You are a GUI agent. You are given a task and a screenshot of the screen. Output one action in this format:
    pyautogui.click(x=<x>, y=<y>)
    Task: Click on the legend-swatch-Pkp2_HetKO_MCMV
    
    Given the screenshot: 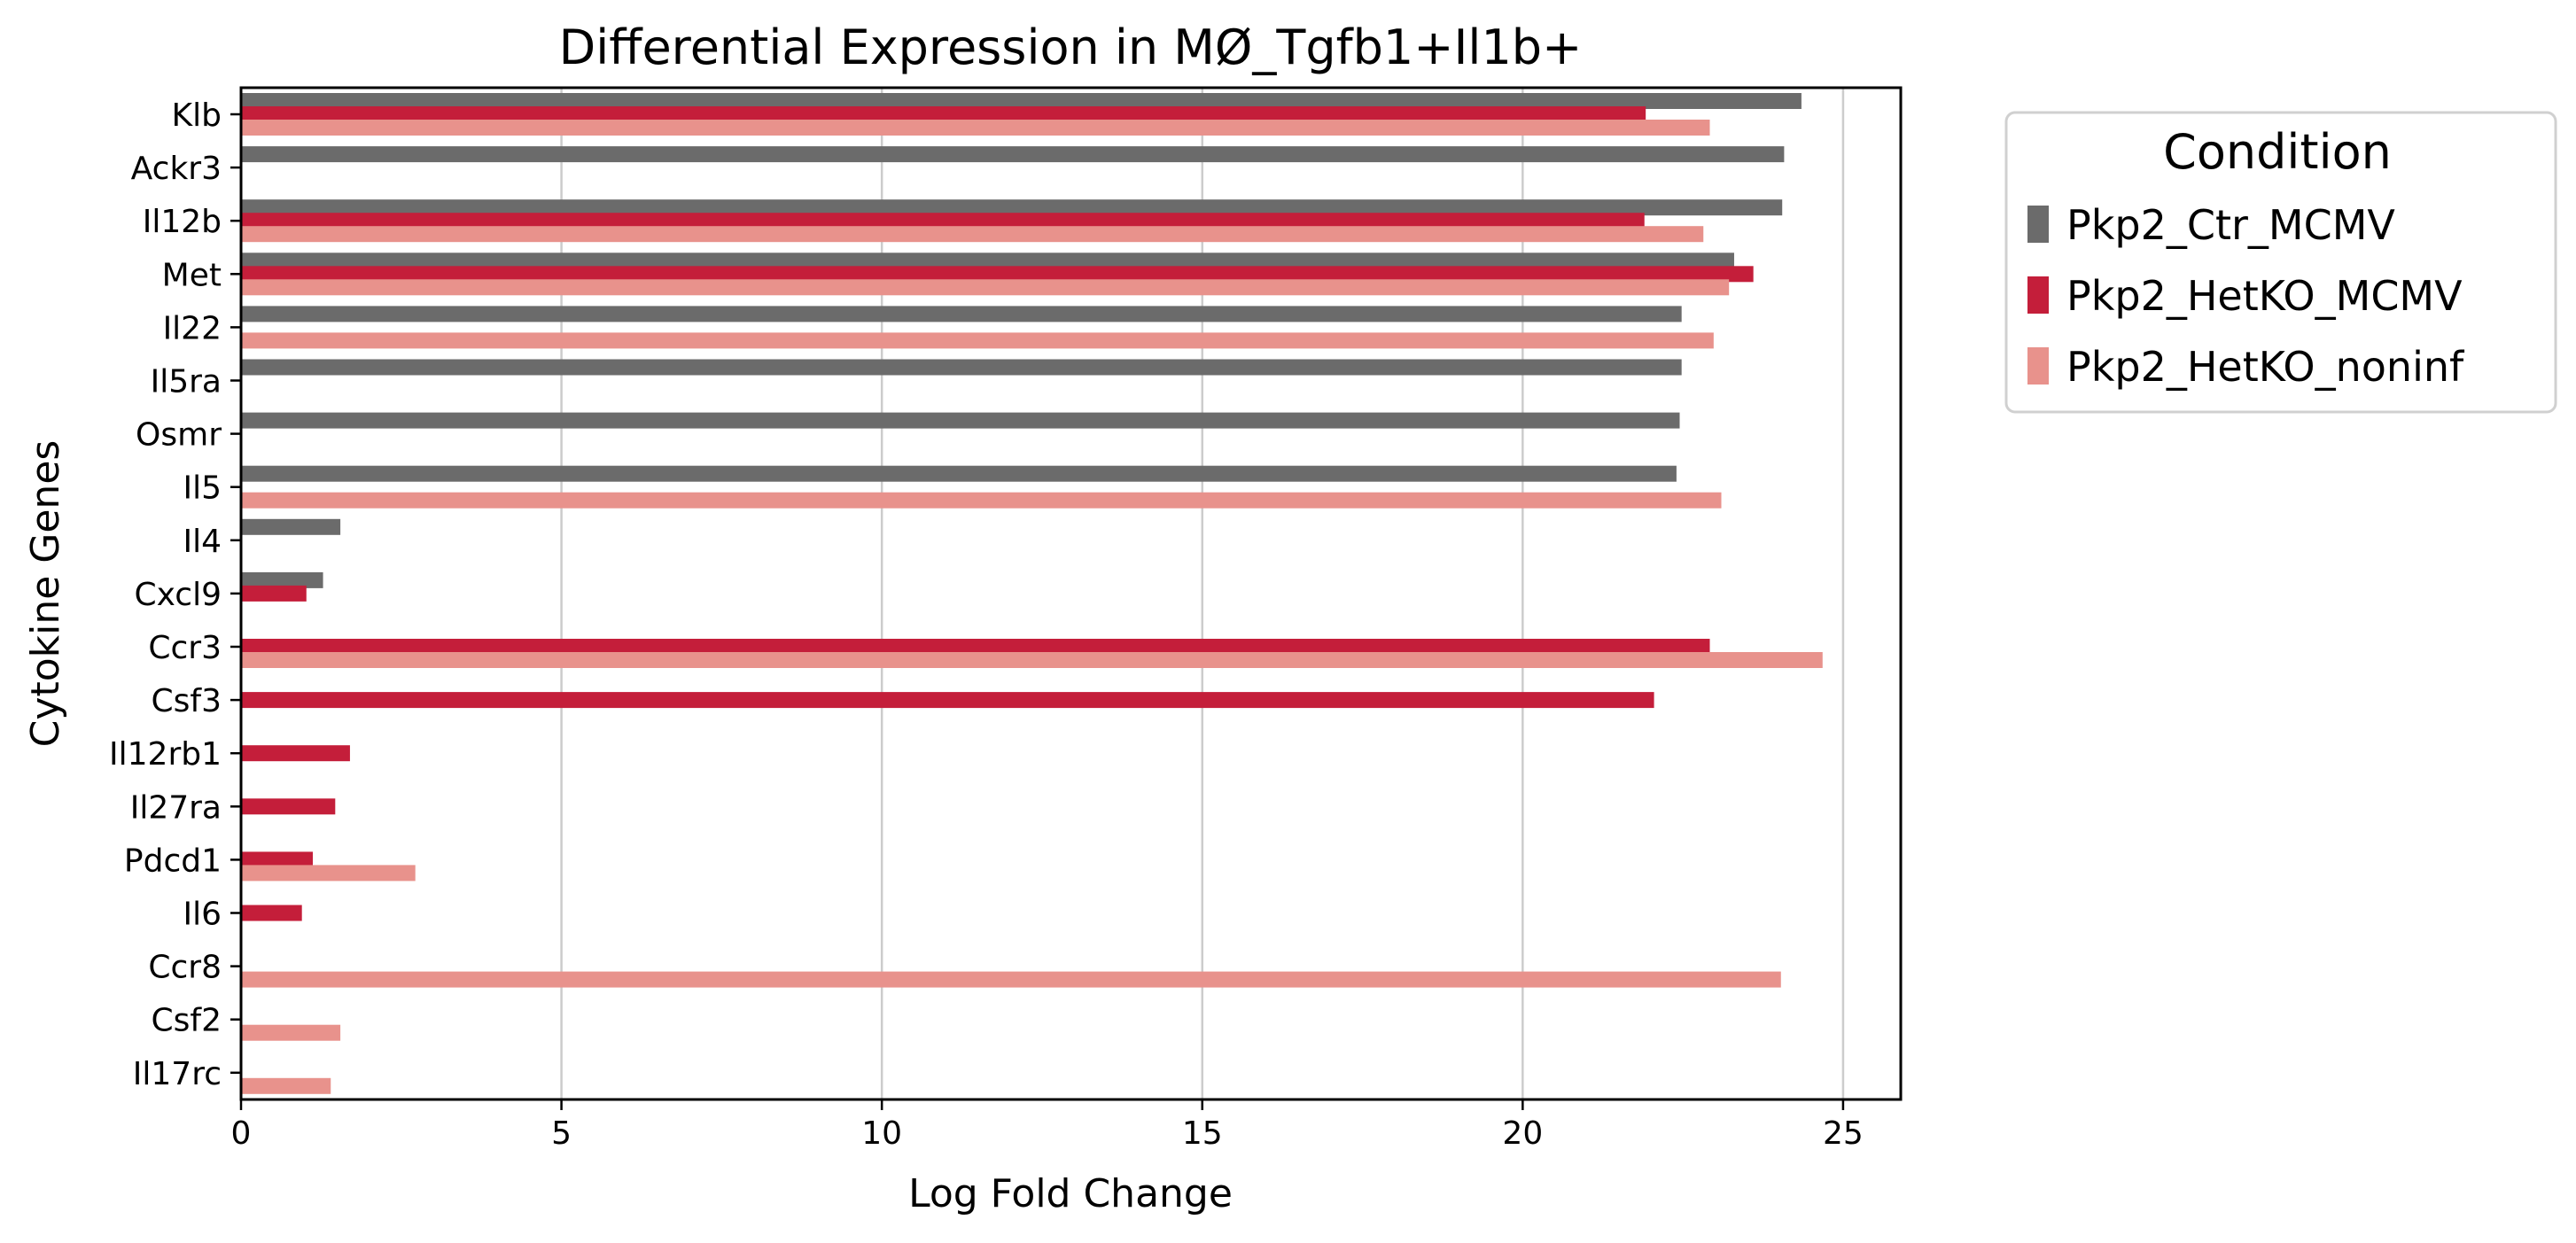 What is the action you would take?
    pyautogui.click(x=2038, y=295)
    